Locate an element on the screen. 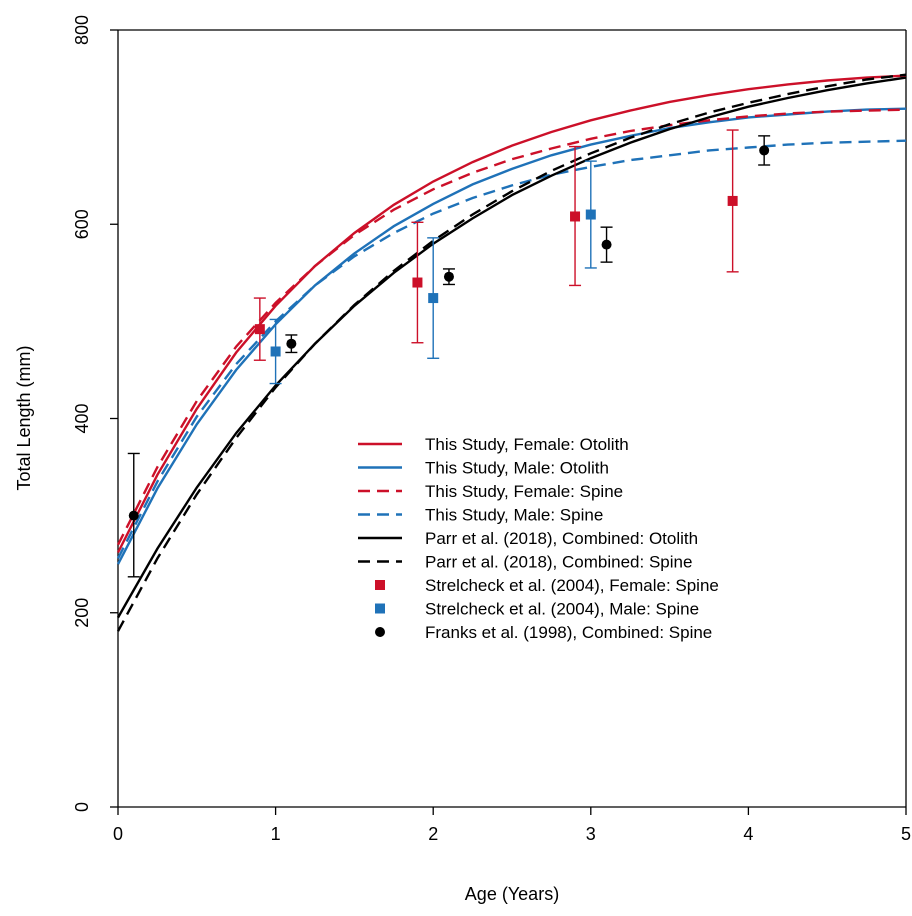 This screenshot has width=912, height=916. legend-label: Franks et al. (1998), Combined: Spine is located at coordinates (568, 632).